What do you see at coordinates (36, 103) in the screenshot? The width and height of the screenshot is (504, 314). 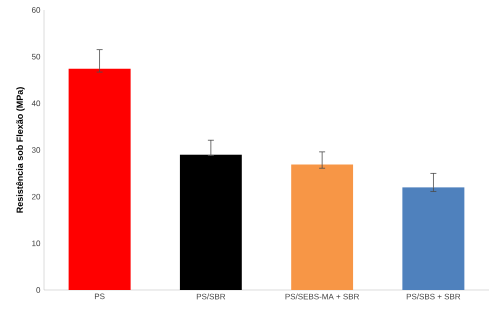 I see `y-tick-label: 40` at bounding box center [36, 103].